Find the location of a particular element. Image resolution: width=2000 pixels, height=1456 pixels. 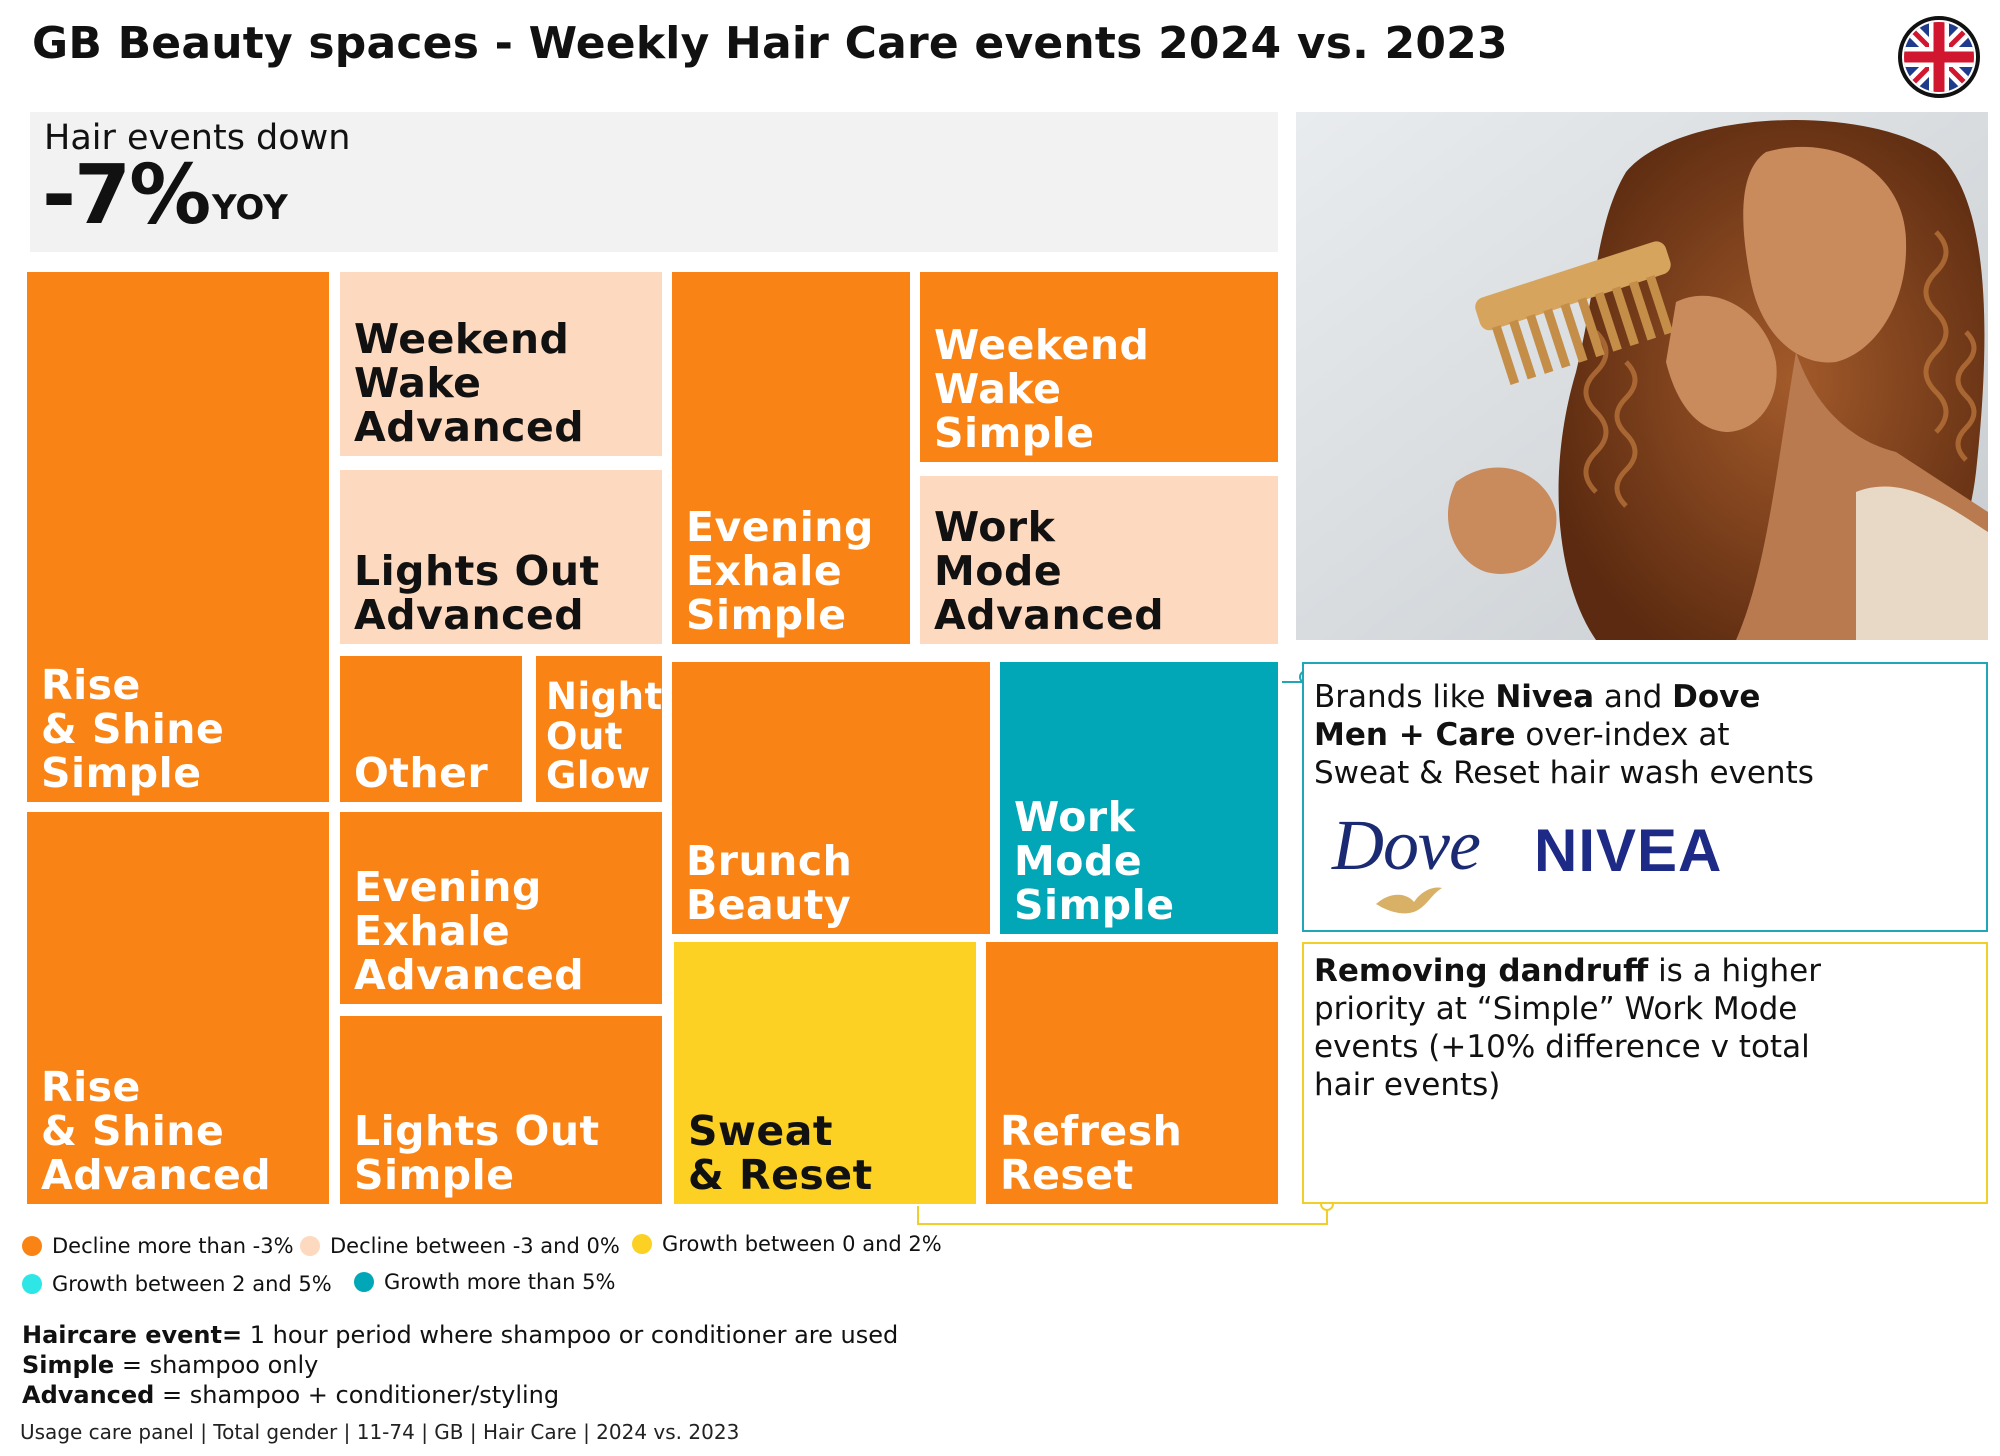

dove-logo: Dove is located at coordinates (1406, 845).